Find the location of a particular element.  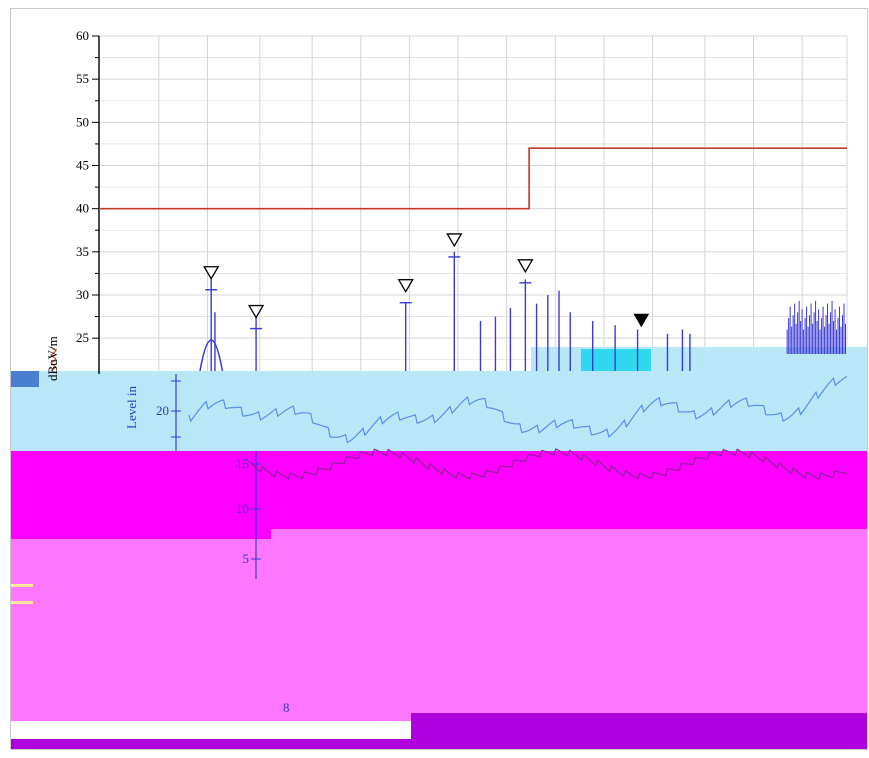

inner-tick-label: 5 is located at coordinates (246, 558).